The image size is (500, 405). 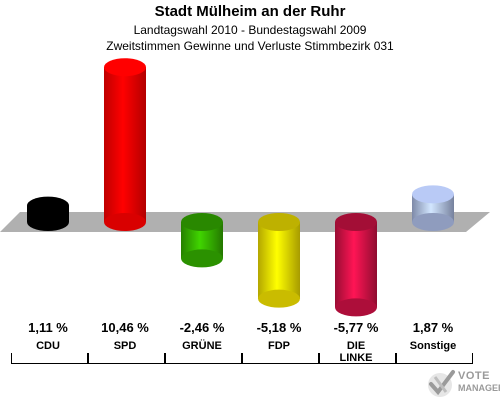 What do you see at coordinates (479, 388) in the screenshot?
I see `logo-line2: MANAGER` at bounding box center [479, 388].